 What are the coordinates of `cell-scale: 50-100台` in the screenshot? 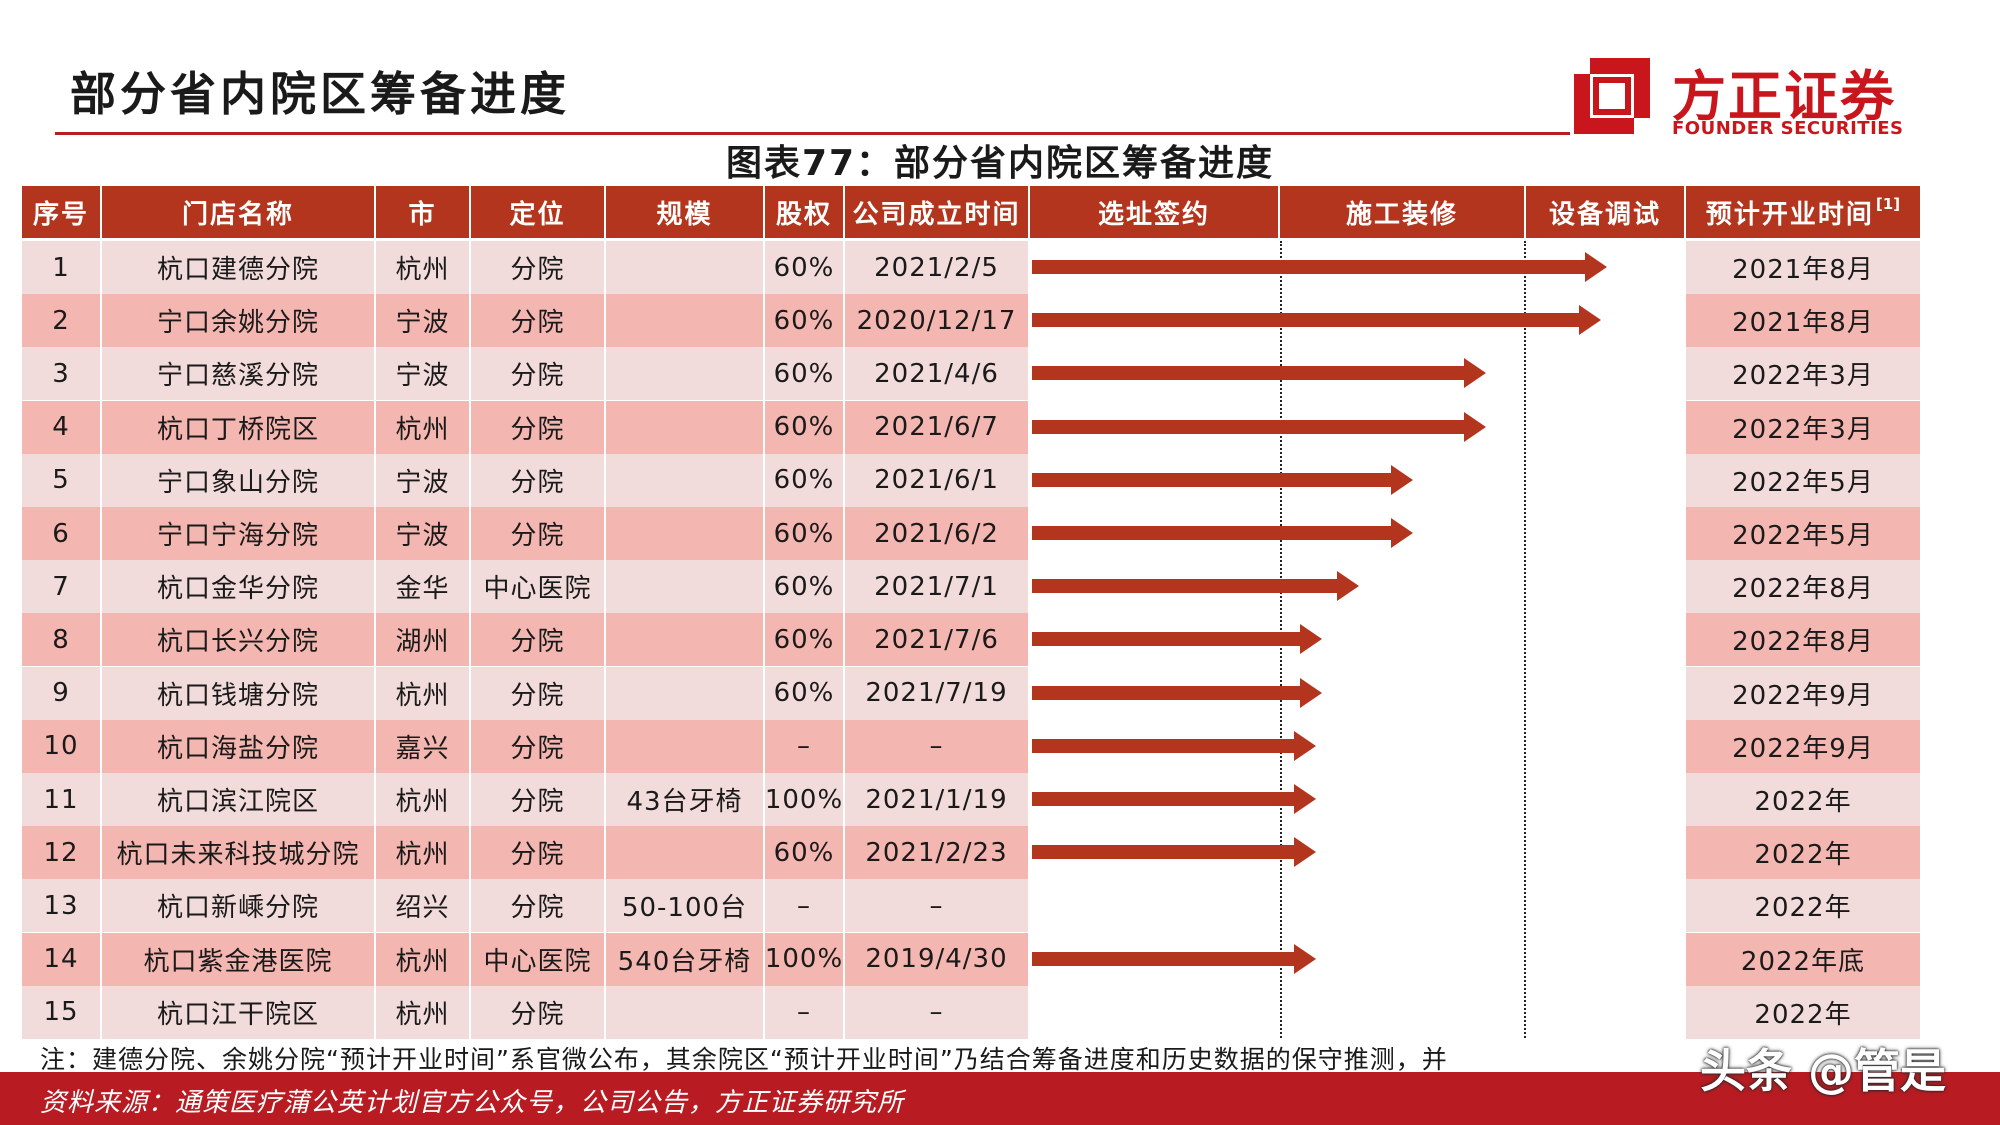 It's located at (684, 906).